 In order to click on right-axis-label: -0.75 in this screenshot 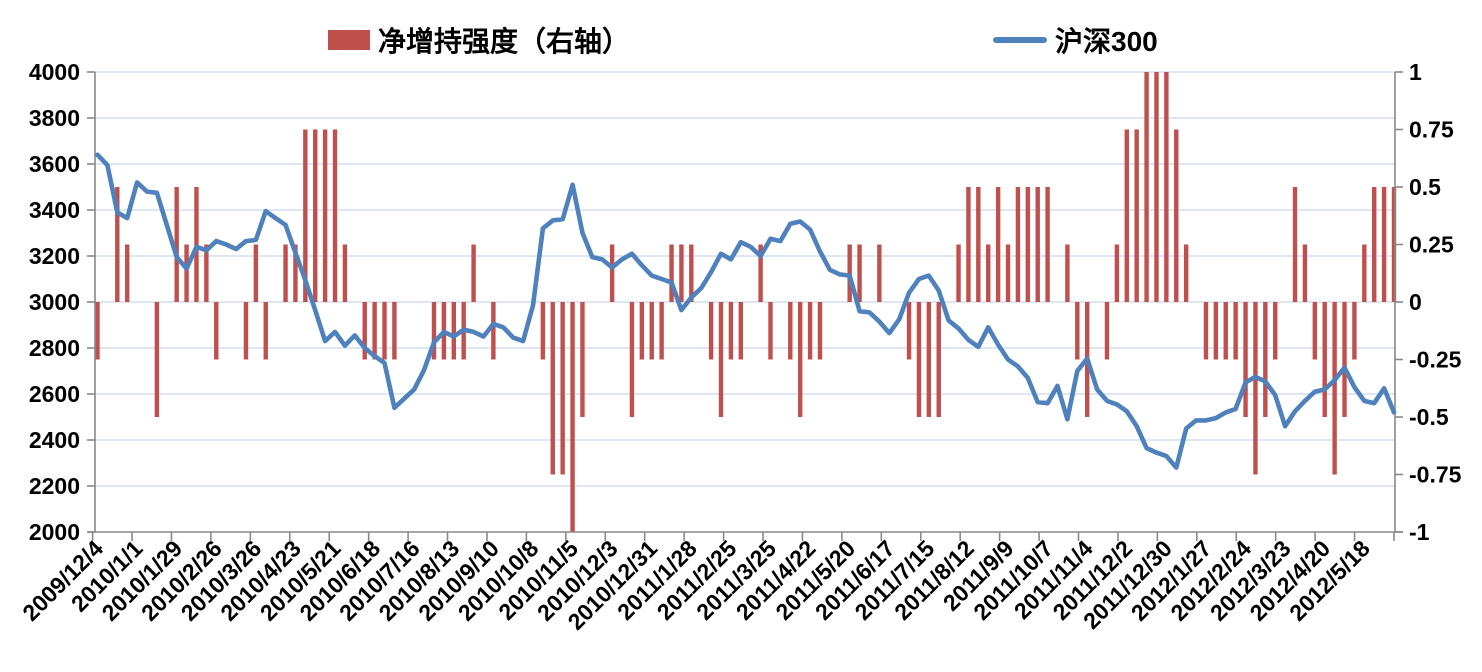, I will do `click(1435, 475)`.